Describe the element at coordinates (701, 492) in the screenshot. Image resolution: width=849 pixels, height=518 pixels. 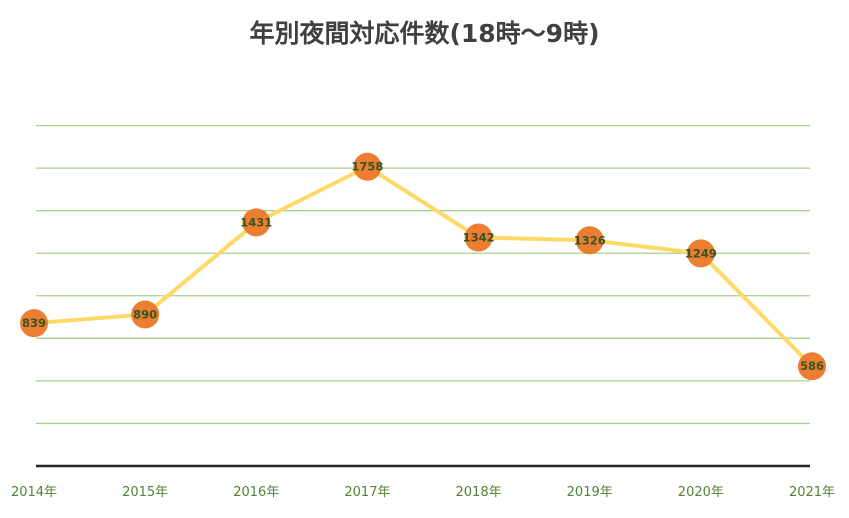
I see `x-tick-label: 2020年` at that location.